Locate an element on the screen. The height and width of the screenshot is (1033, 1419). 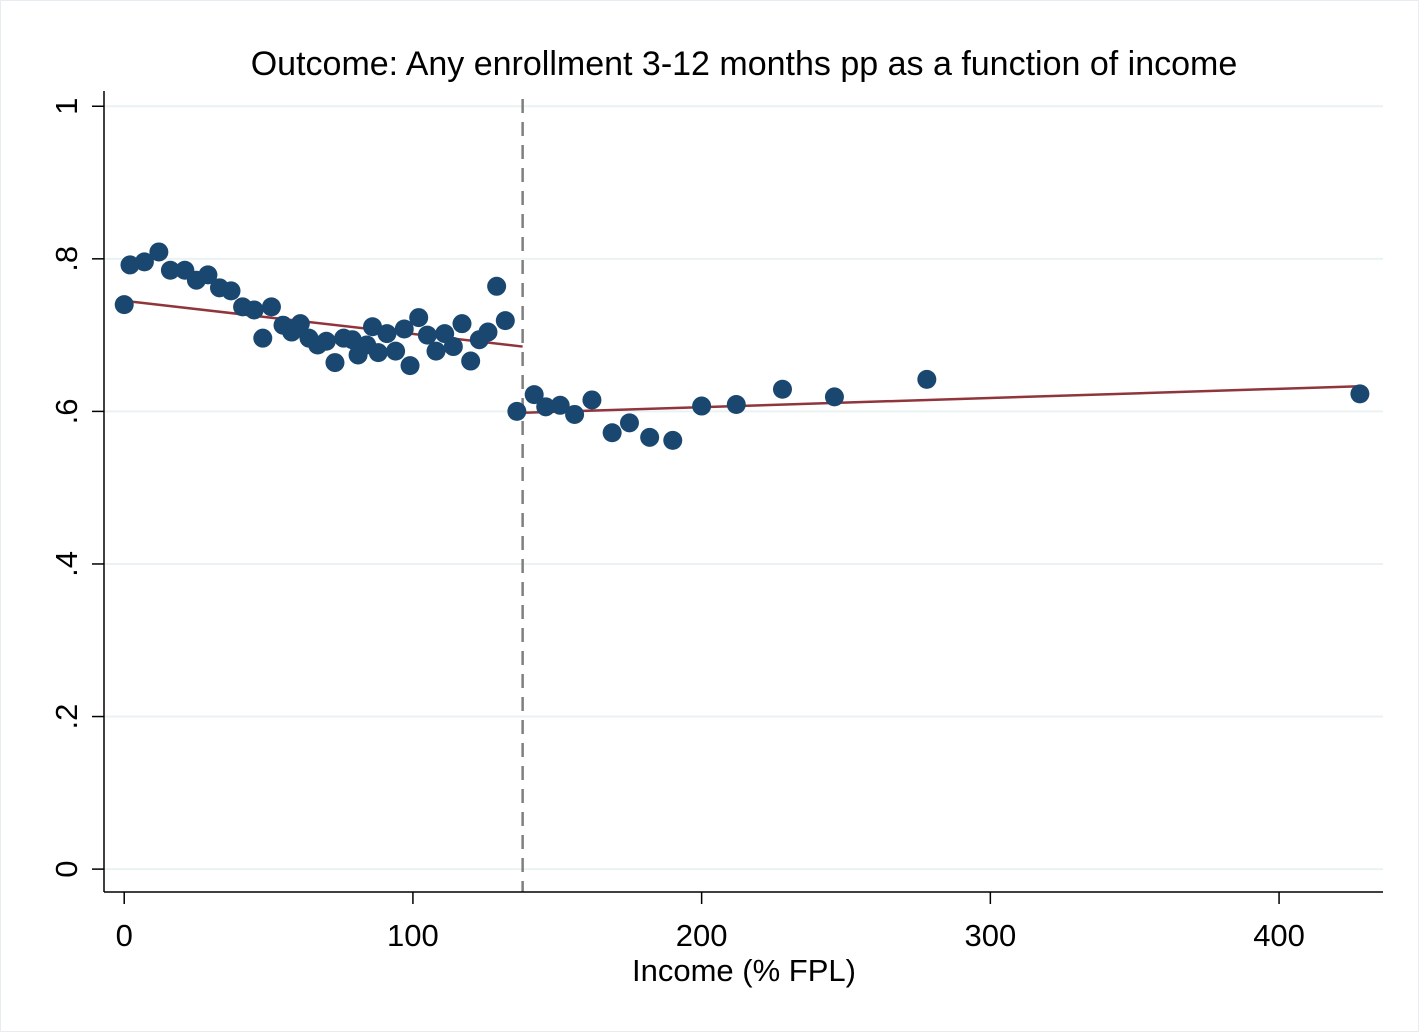
y-tick-label: .8 is located at coordinates (66, 259).